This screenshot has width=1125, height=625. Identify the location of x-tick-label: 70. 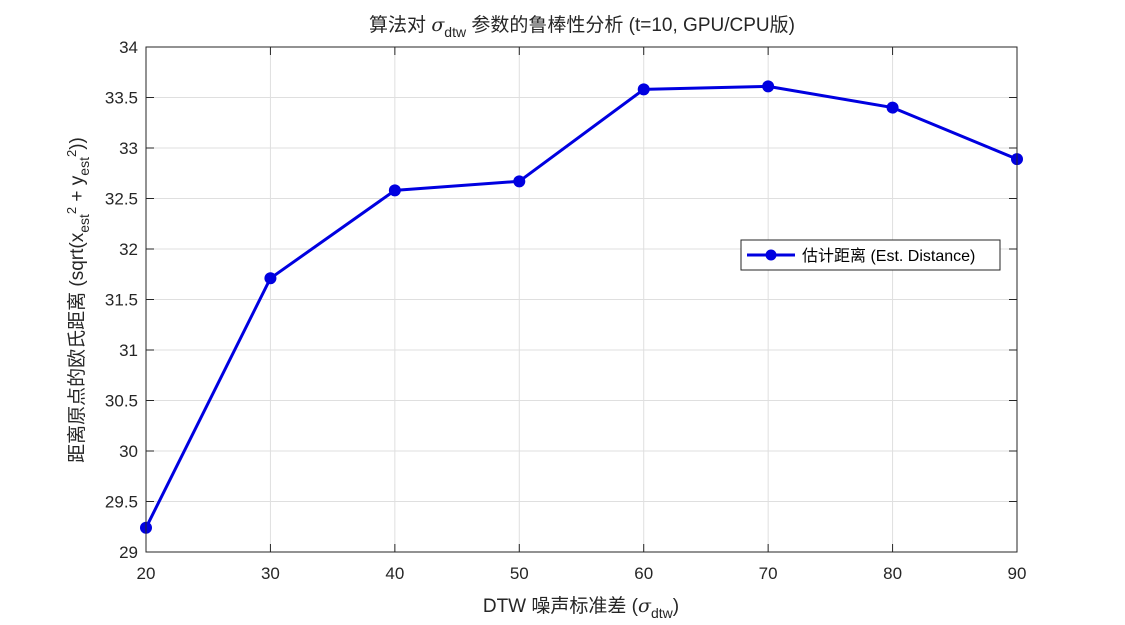
(768, 573).